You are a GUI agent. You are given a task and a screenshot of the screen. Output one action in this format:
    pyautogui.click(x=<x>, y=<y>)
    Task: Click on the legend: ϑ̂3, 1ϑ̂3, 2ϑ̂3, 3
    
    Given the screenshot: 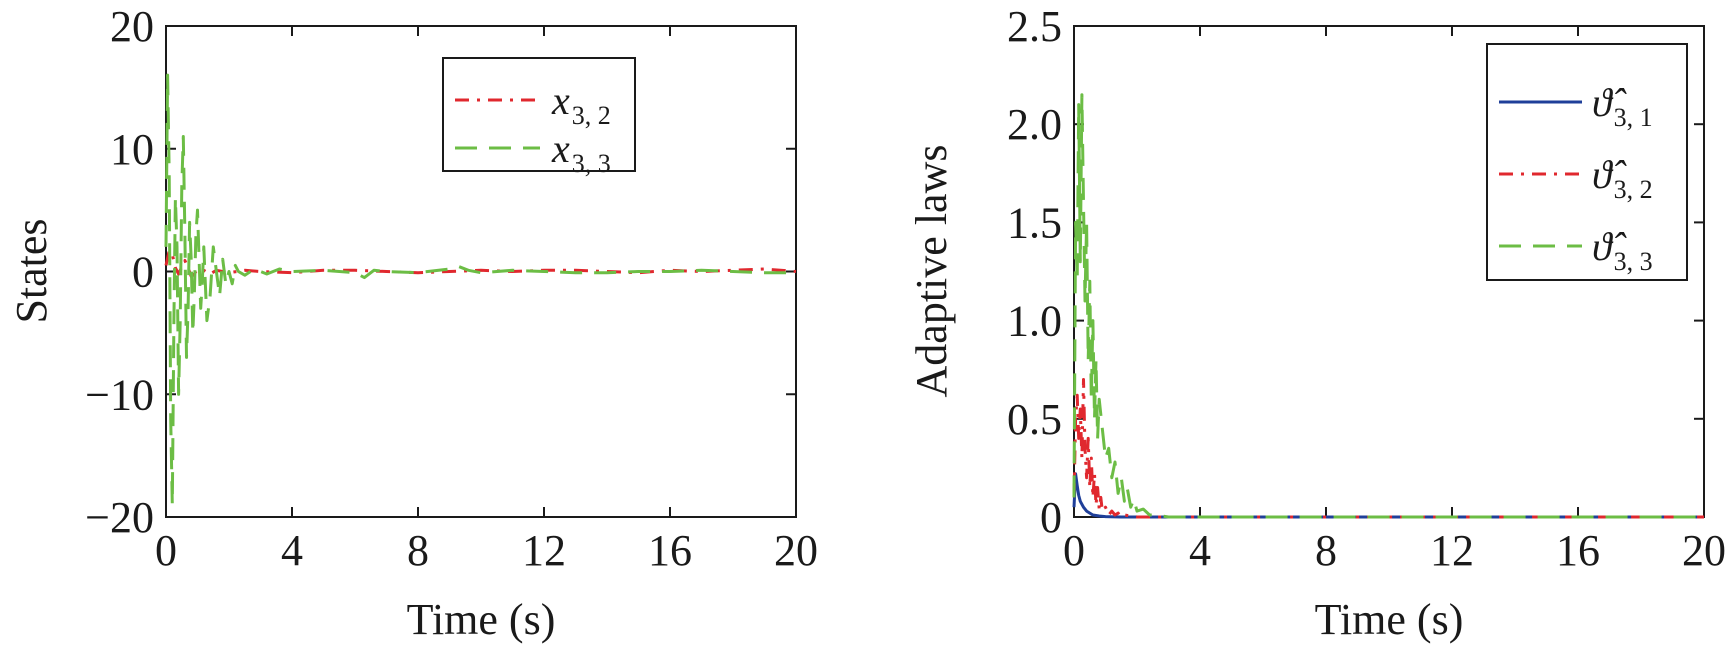 What is the action you would take?
    pyautogui.click(x=1587, y=162)
    